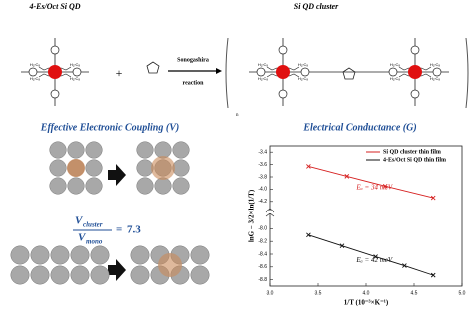 The height and width of the screenshot is (309, 474). I want to click on y-tick-label: -4.0, so click(262, 190).